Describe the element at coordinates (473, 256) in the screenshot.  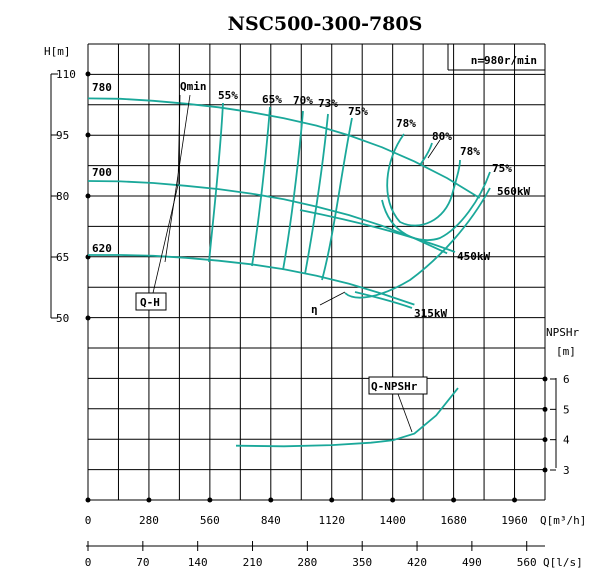
I see `power-label-450: 450kW` at that location.